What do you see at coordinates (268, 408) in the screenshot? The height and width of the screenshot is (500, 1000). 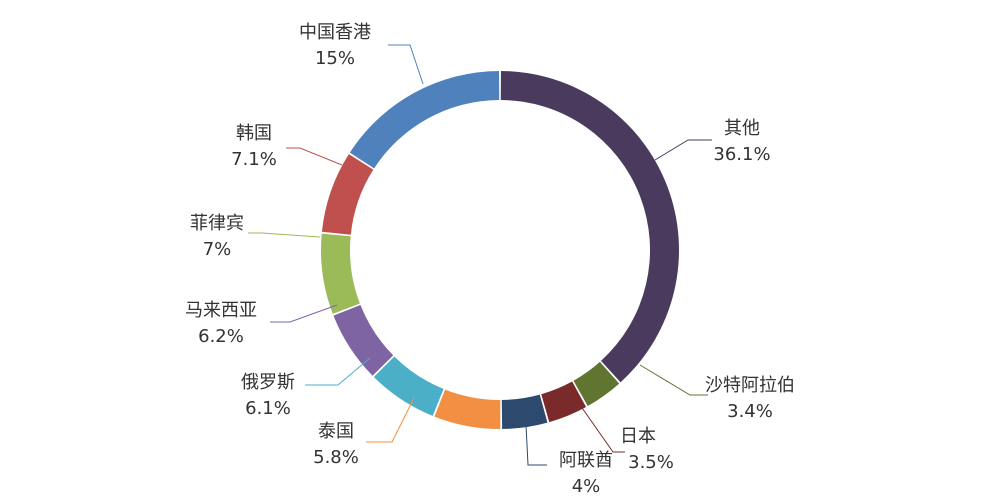 I see `slice-value-5: 6.1%` at bounding box center [268, 408].